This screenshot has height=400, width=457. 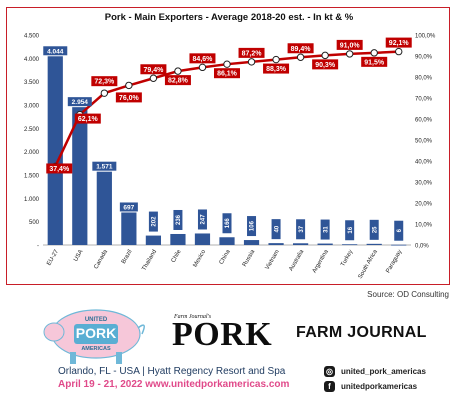 I want to click on category-label: Thailand, so click(x=149, y=260).